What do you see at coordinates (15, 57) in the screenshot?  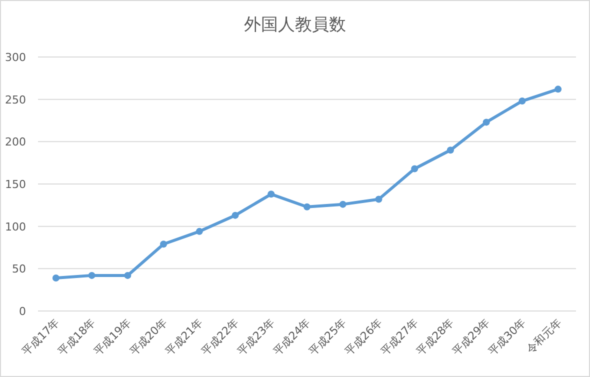 I see `ytick: 300` at bounding box center [15, 57].